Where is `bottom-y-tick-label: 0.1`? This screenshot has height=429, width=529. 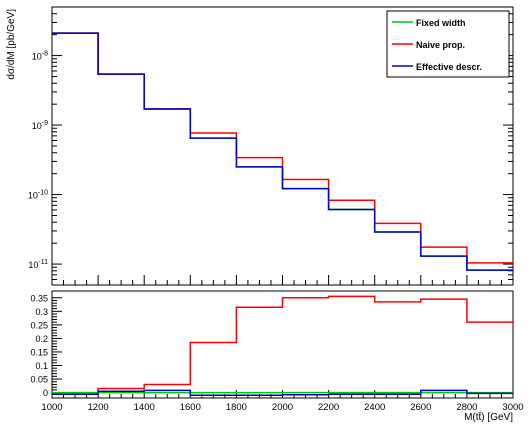
bottom-y-tick-label: 0.1 is located at coordinates (41, 366).